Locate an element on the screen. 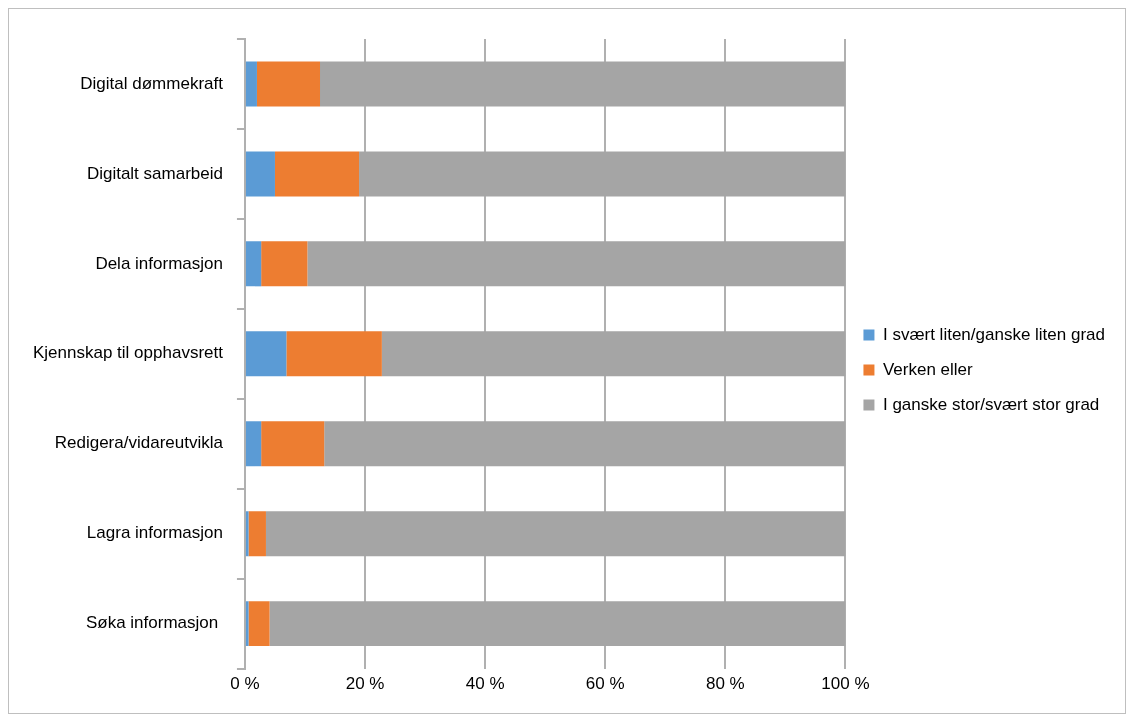 The image size is (1134, 722). y-tick-label: Kjennskap til opphavsrett is located at coordinates (128, 353).